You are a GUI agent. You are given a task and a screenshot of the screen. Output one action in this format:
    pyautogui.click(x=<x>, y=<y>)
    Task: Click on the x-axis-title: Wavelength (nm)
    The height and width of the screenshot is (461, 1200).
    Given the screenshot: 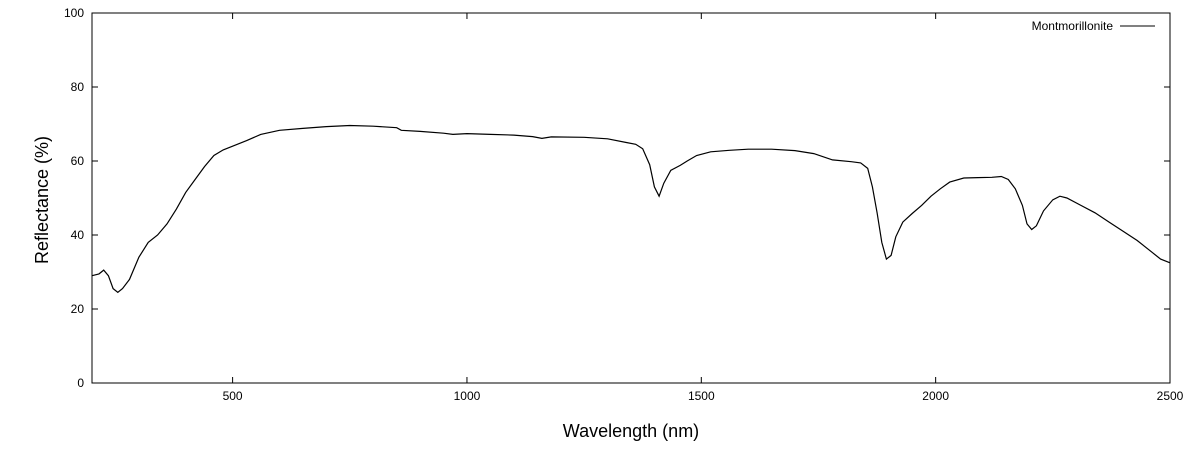 What is the action you would take?
    pyautogui.click(x=631, y=431)
    